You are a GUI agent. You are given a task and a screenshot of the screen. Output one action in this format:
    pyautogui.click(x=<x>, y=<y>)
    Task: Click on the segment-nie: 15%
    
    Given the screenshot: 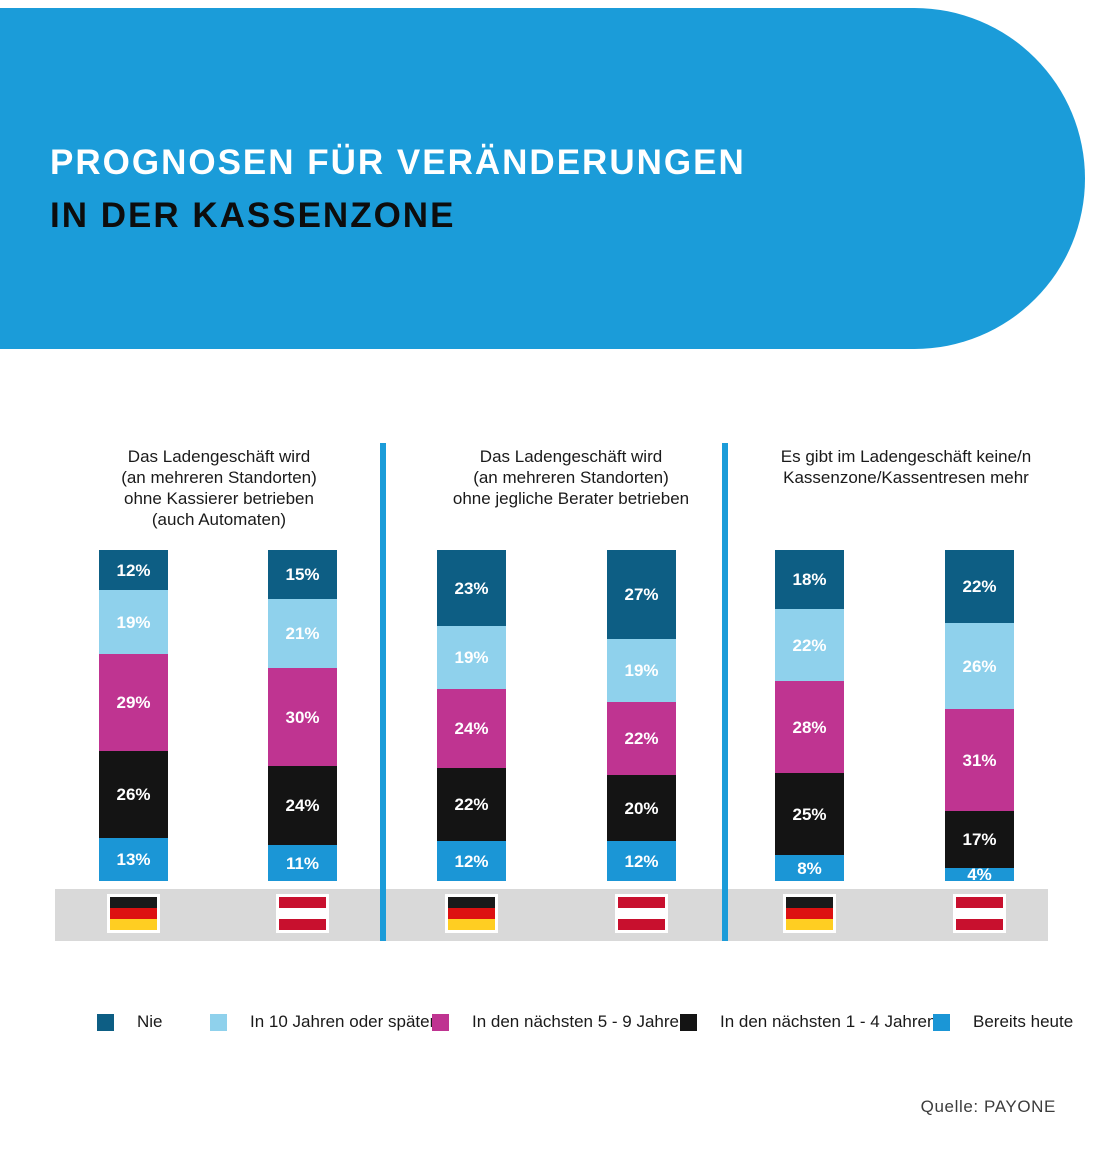 What is the action you would take?
    pyautogui.click(x=302, y=574)
    